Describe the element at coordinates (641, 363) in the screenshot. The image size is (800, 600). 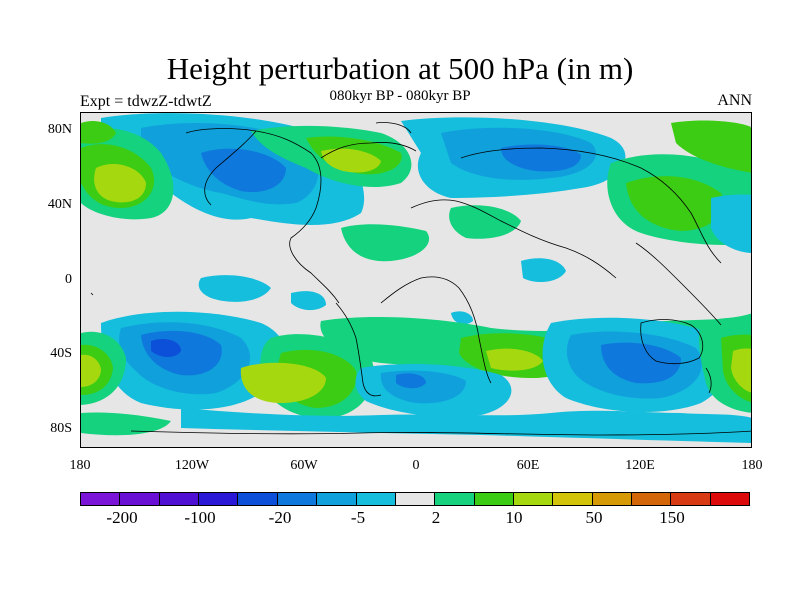
I see `contour-blue-australia-core` at that location.